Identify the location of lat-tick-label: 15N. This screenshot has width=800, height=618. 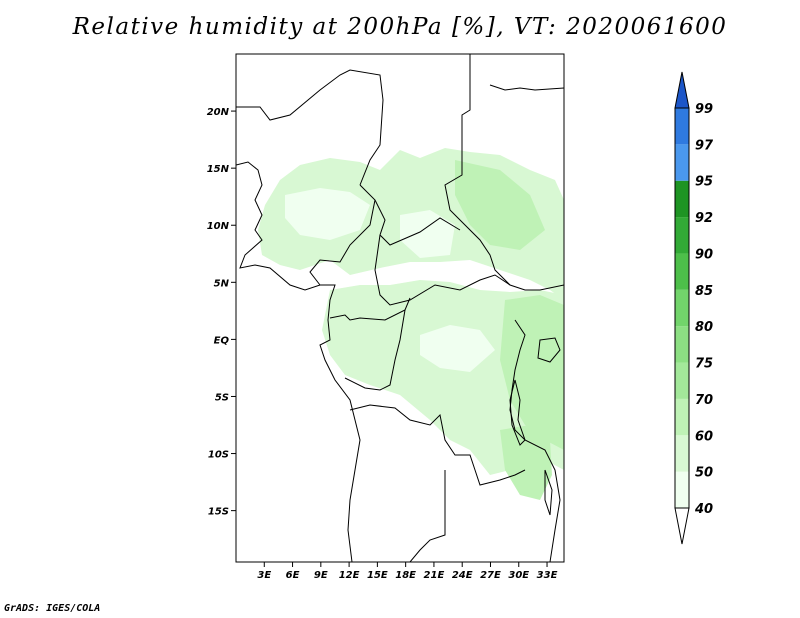
(218, 169).